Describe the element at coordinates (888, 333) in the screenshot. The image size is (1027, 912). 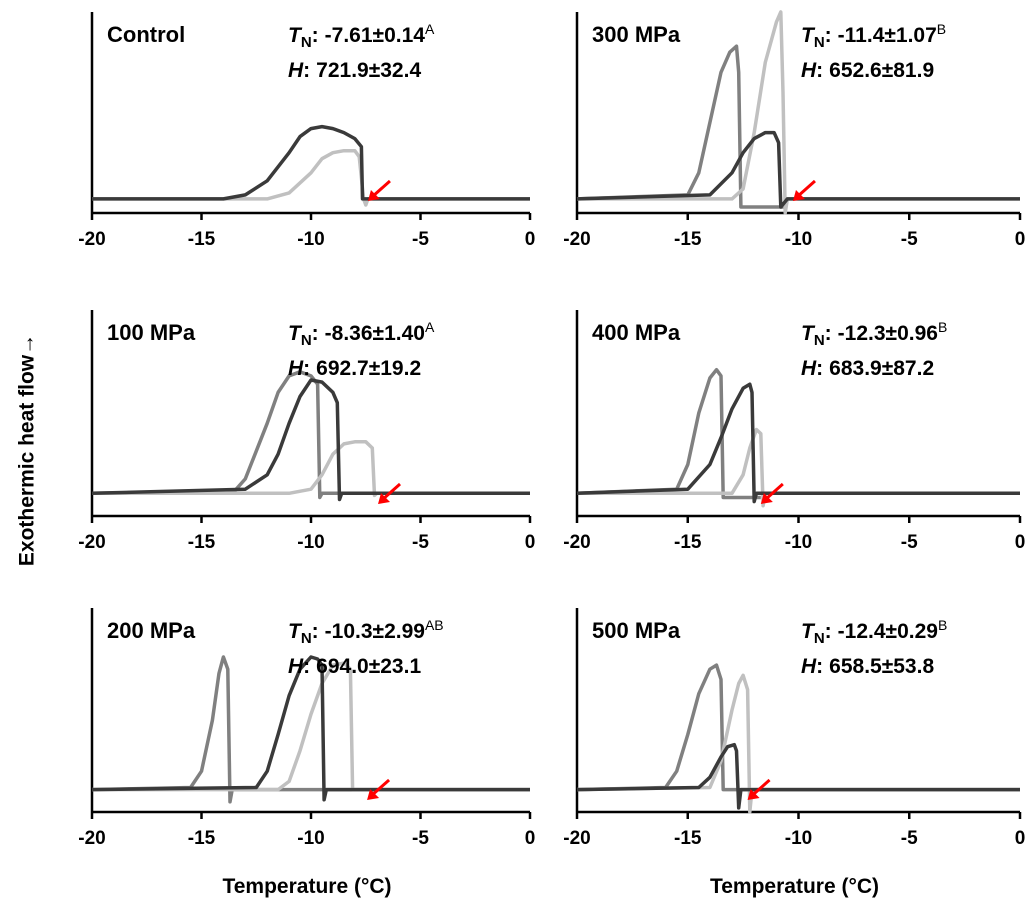
I see `tn-value: -12.3±0.96` at that location.